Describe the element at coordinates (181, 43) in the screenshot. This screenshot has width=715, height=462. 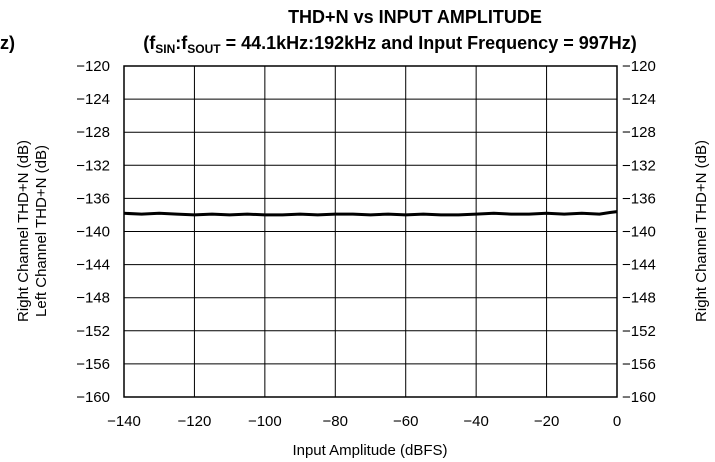
I see `subtitle-sep: :f` at that location.